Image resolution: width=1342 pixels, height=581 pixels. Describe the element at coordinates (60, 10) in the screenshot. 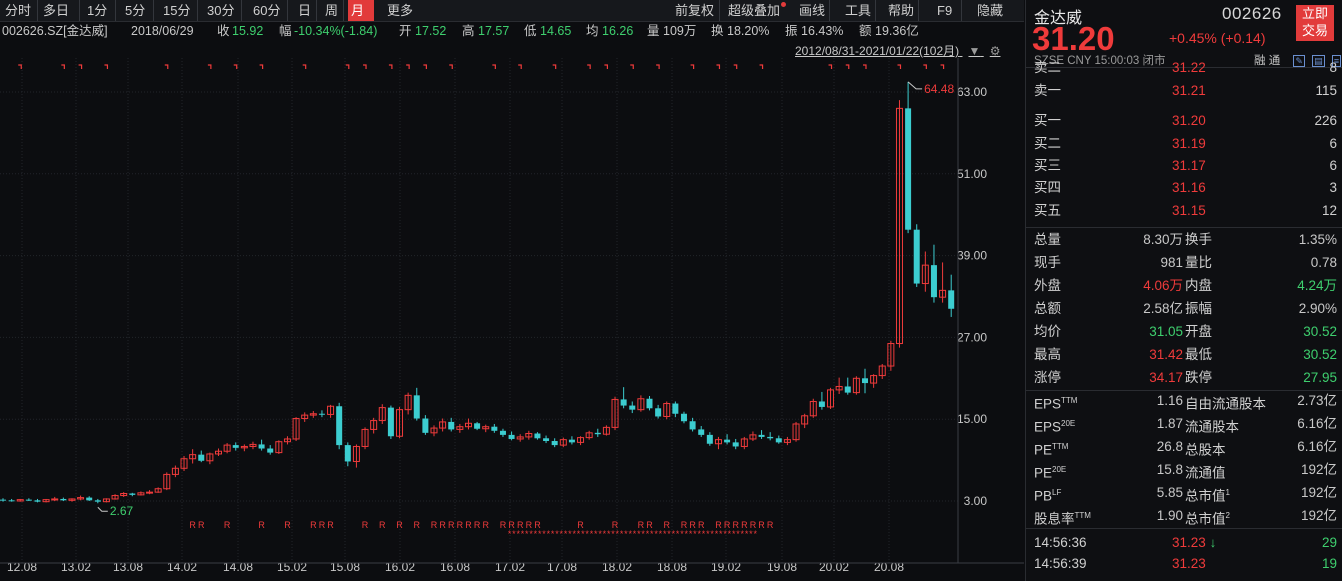

I see `tab-multi-day: 多日` at that location.